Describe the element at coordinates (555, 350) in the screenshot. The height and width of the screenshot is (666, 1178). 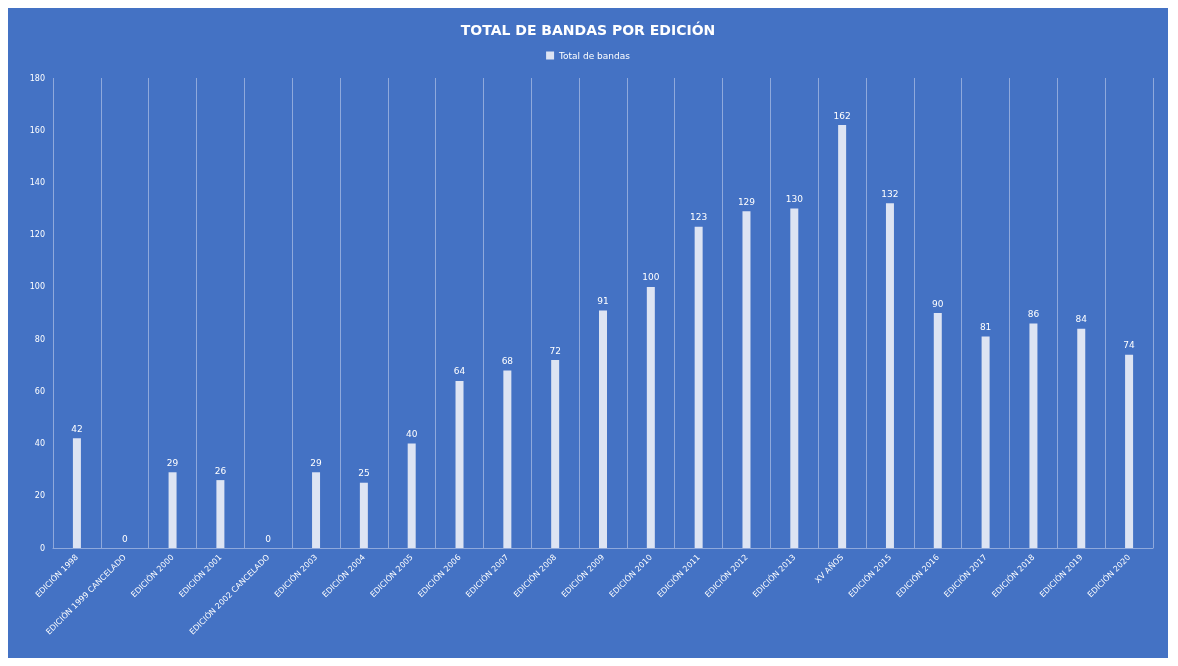
I see `data-label: 72` at that location.